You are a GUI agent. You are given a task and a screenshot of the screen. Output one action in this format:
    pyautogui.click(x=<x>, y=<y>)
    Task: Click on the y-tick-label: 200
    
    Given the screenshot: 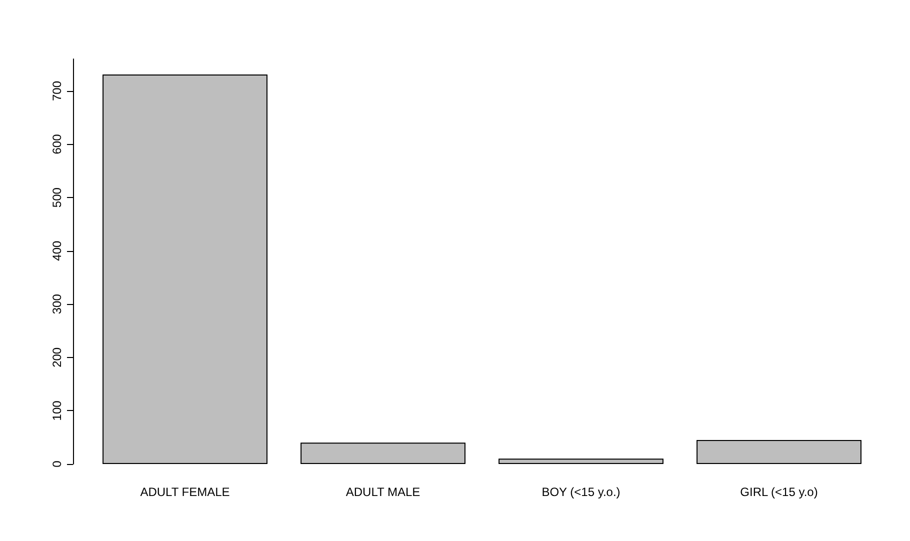 What is the action you would take?
    pyautogui.click(x=57, y=357)
    